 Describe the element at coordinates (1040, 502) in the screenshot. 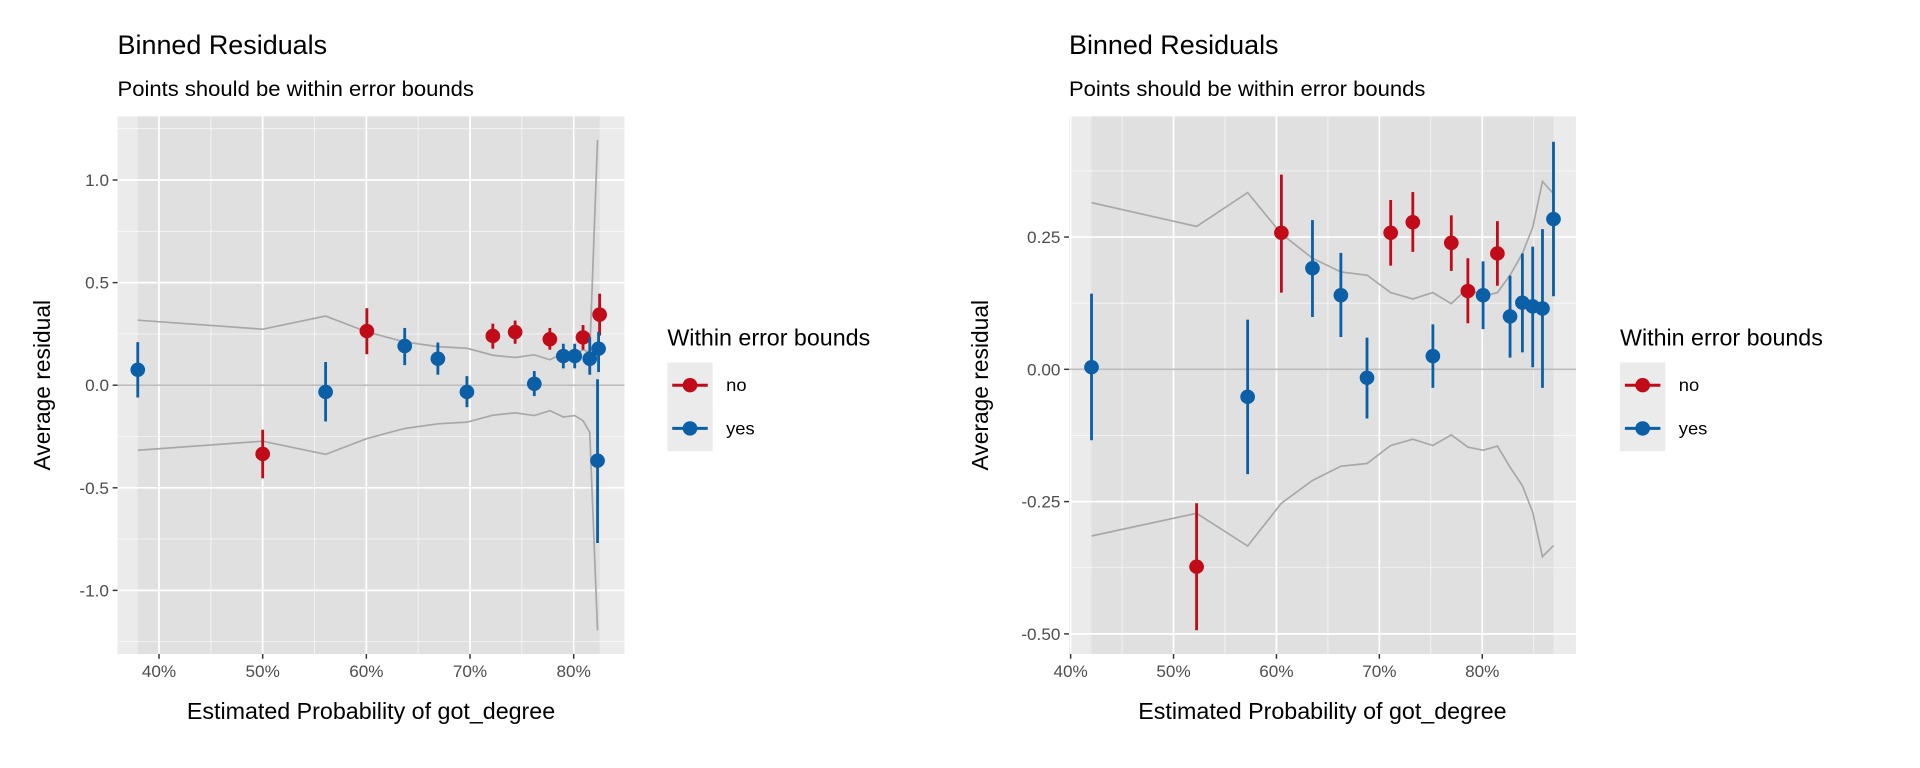

I see `y-tick-label: -0.25` at that location.